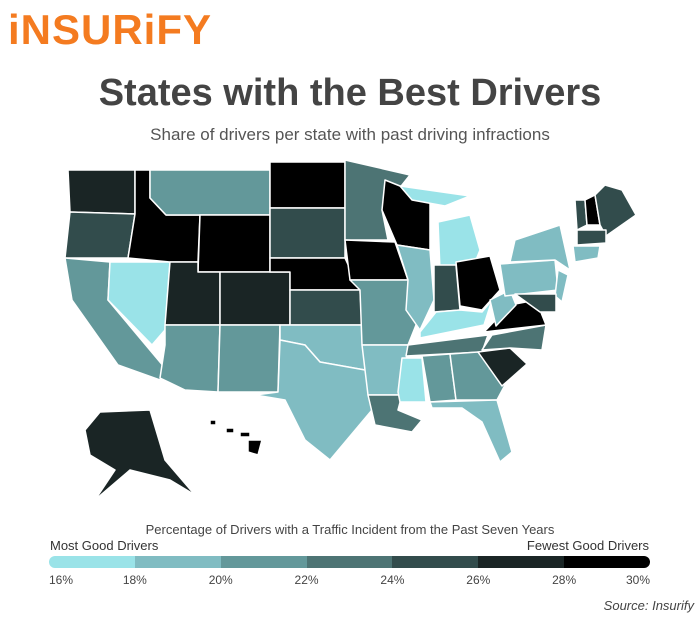  I want to click on legend-right-label: Fewest Good Drivers, so click(587, 545).